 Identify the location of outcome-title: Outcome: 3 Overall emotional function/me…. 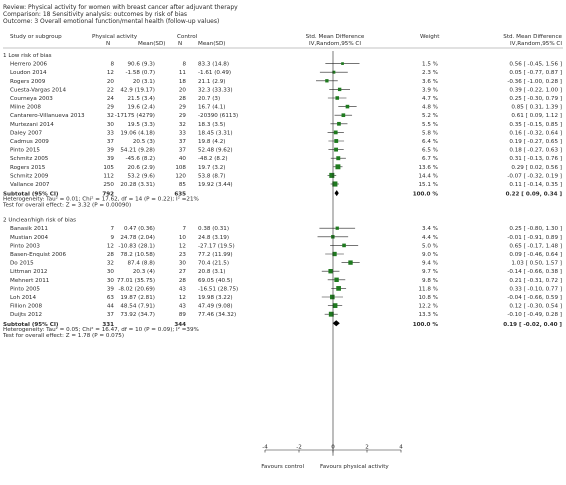
(111, 21).